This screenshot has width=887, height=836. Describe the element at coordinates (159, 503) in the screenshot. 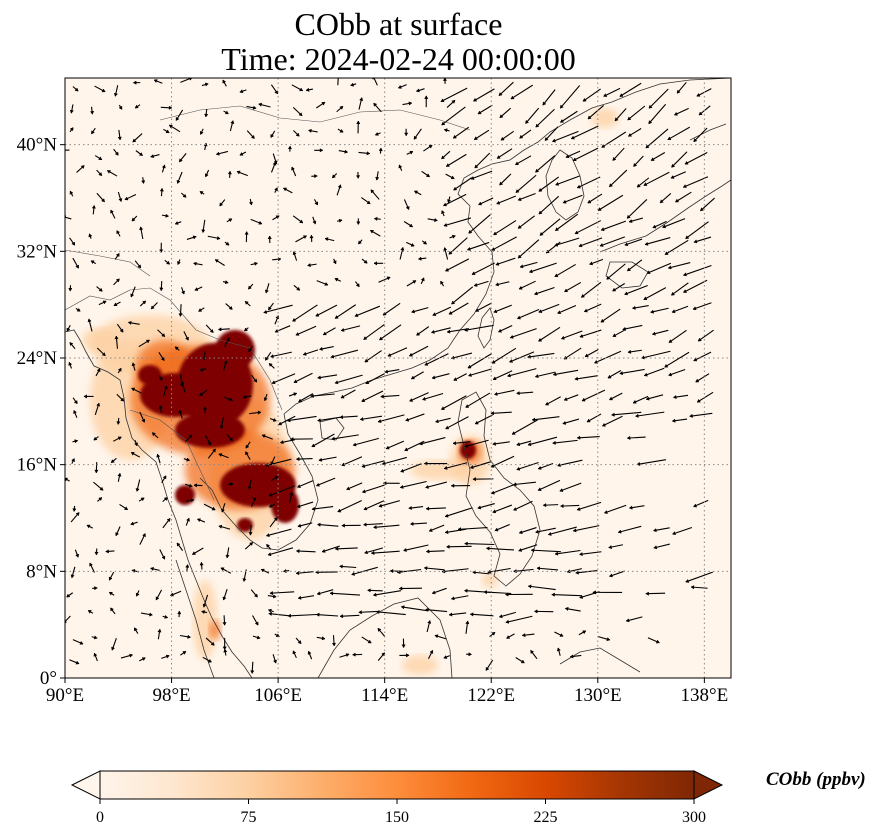

I see `mainland-coastline` at that location.